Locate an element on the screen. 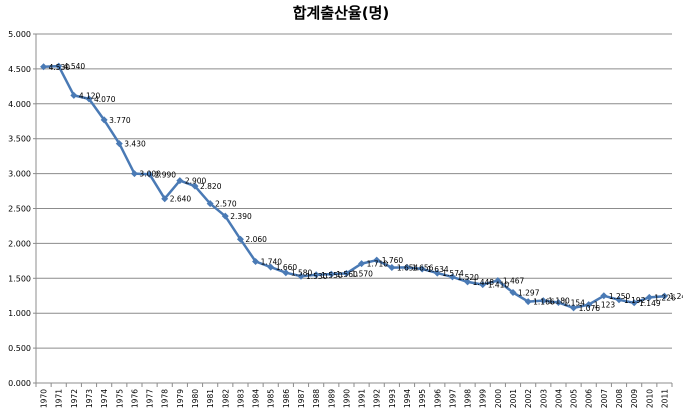 This screenshot has height=415, width=683. data-label: 1.654 is located at coordinates (408, 268).